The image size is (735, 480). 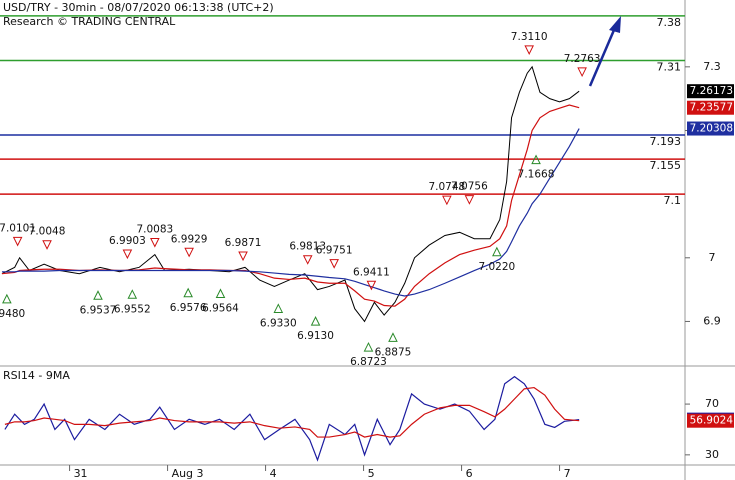 I want to click on y-tick-label: 7.3, so click(x=712, y=66).